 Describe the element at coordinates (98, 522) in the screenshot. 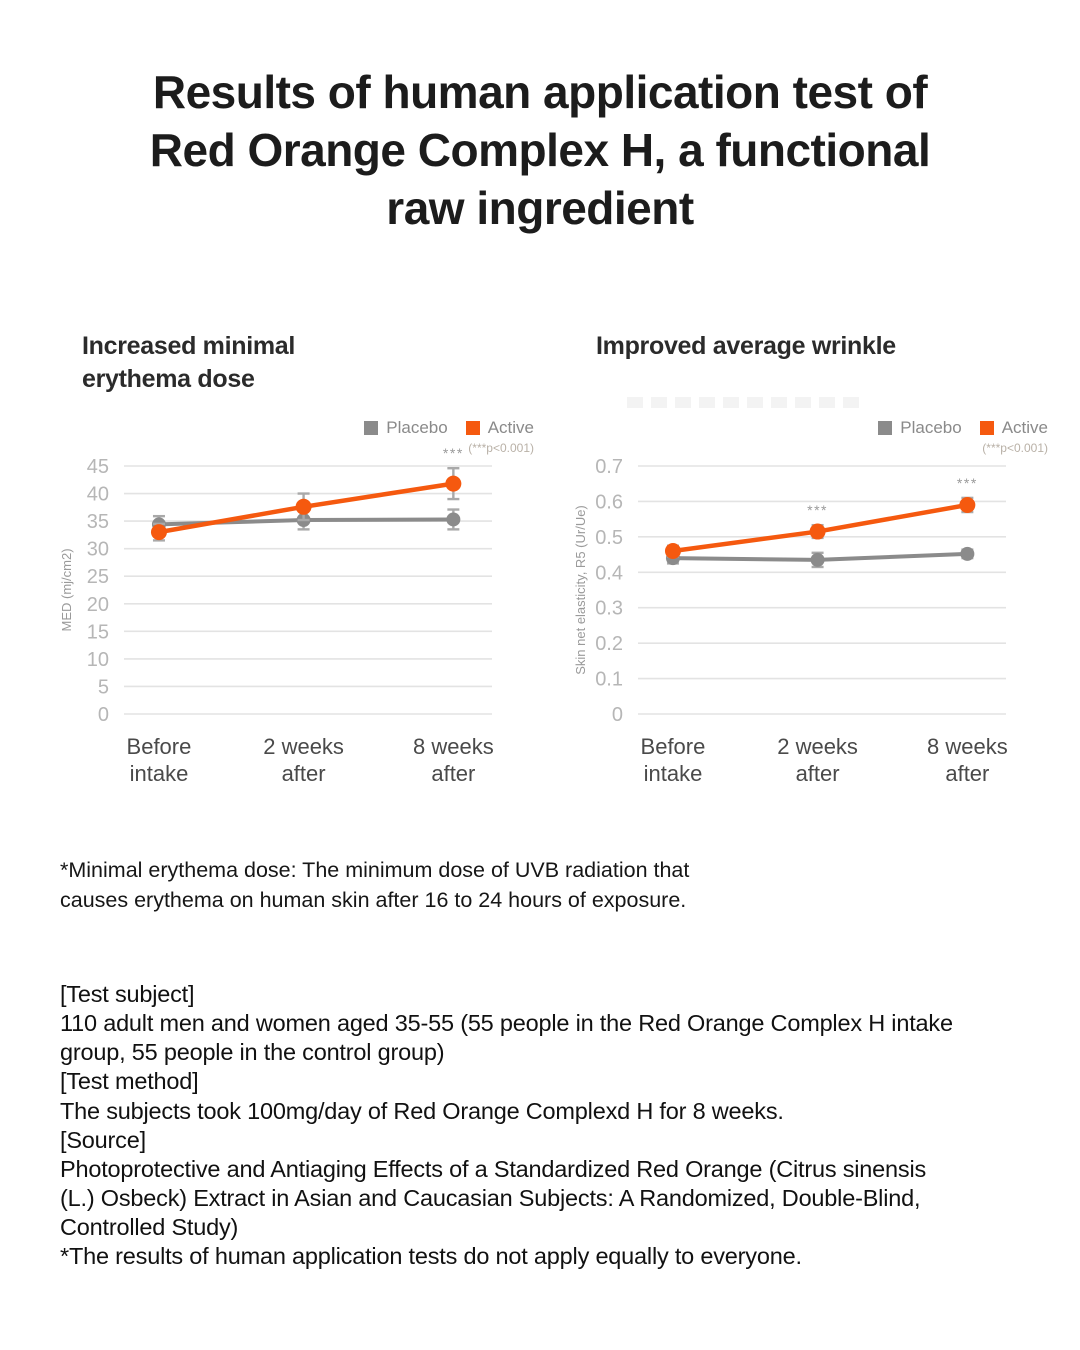

I see `svg-text: 35` at that location.